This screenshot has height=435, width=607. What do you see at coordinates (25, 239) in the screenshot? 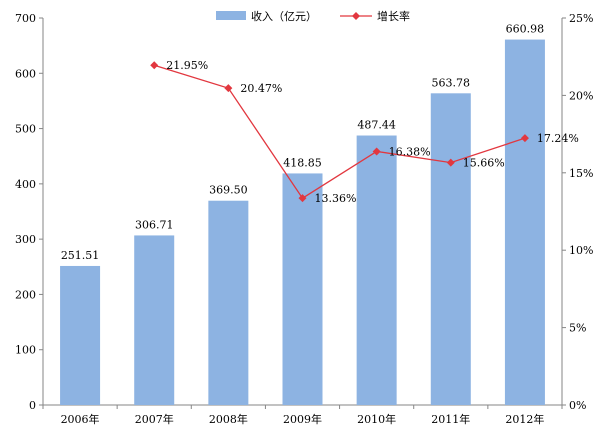
I see `y-left-tick-label: 300` at bounding box center [25, 239].